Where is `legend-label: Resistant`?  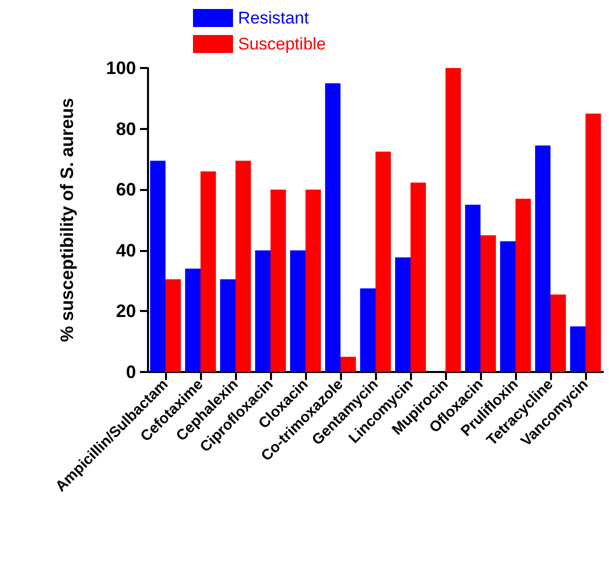 legend-label: Resistant is located at coordinates (274, 18).